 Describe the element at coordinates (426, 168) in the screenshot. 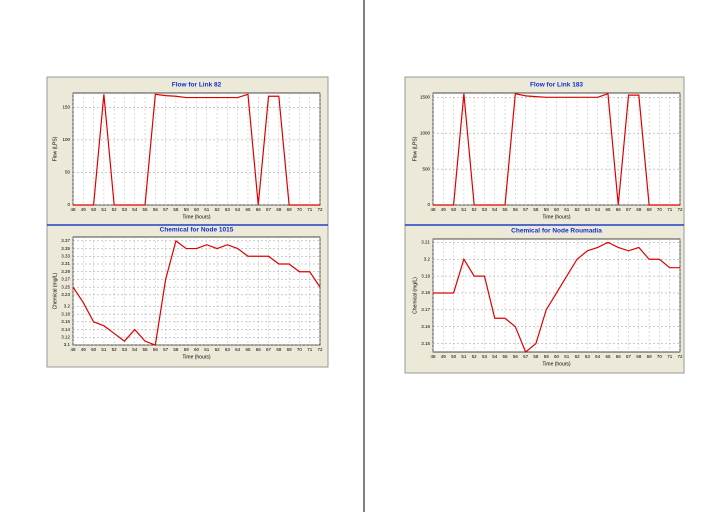

I see `y-tick-label: 500` at that location.